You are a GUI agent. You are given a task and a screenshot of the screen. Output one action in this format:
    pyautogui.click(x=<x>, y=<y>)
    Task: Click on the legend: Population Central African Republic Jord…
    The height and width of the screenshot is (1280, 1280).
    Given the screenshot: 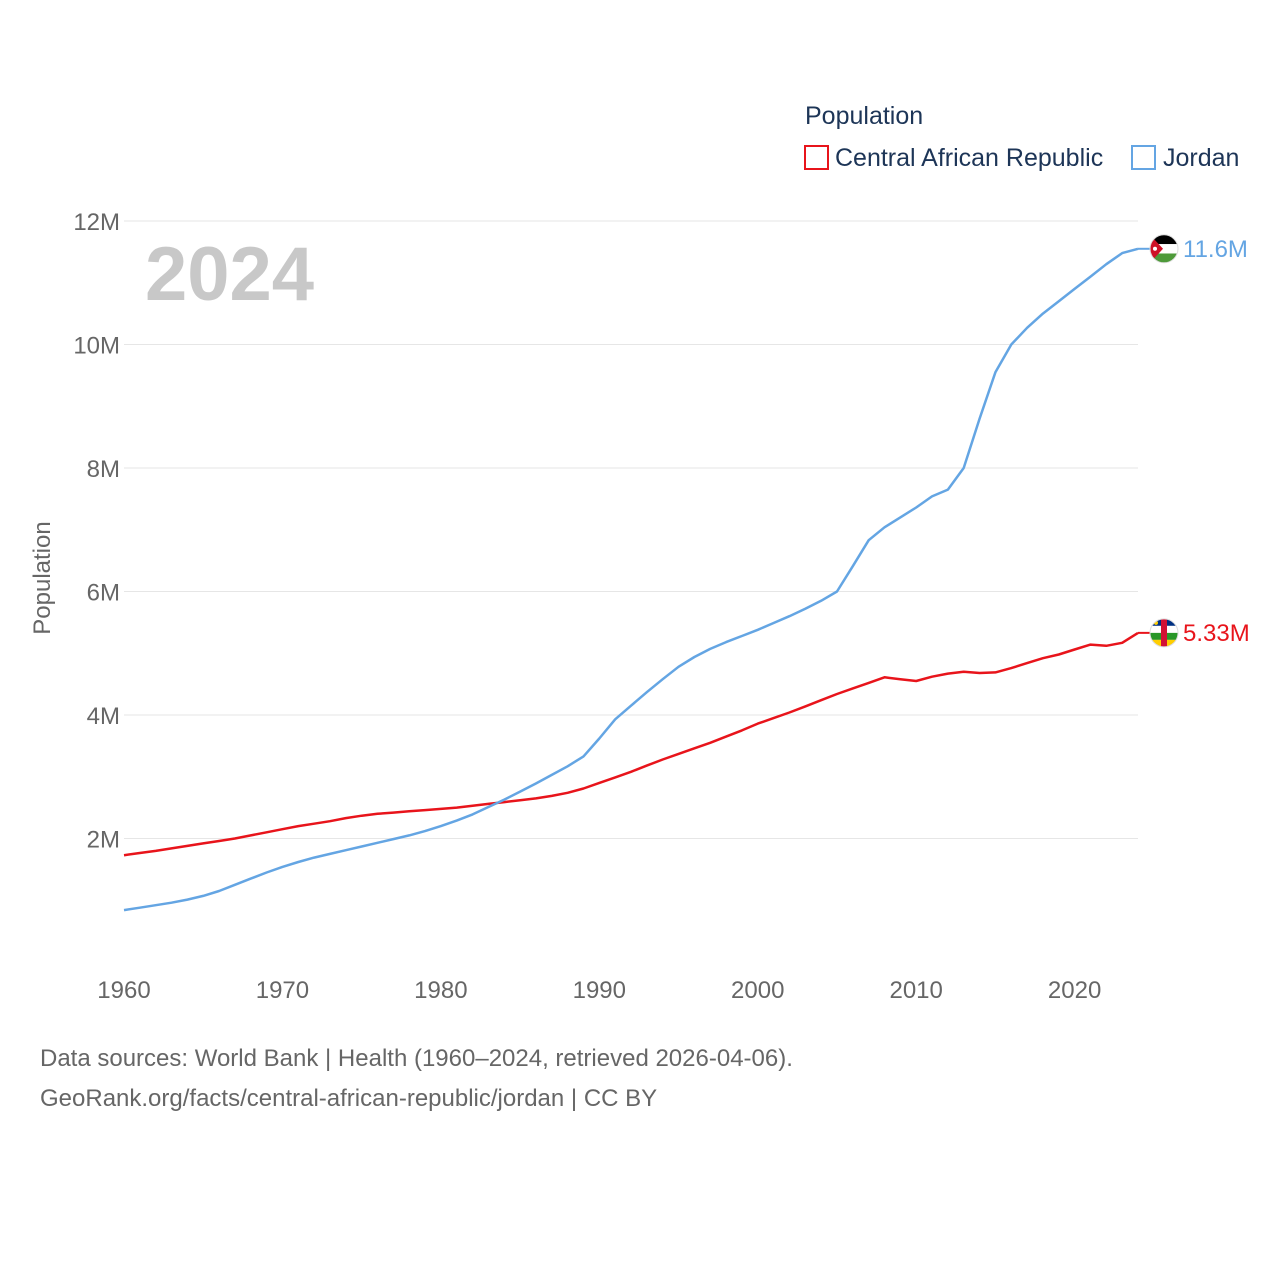 What is the action you would take?
    pyautogui.click(x=1021, y=137)
    